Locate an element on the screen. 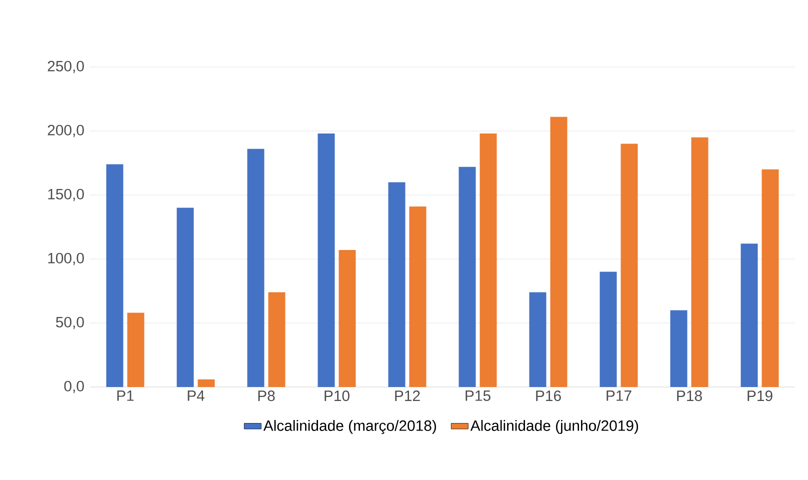  x-tick-label: P17 is located at coordinates (619, 395).